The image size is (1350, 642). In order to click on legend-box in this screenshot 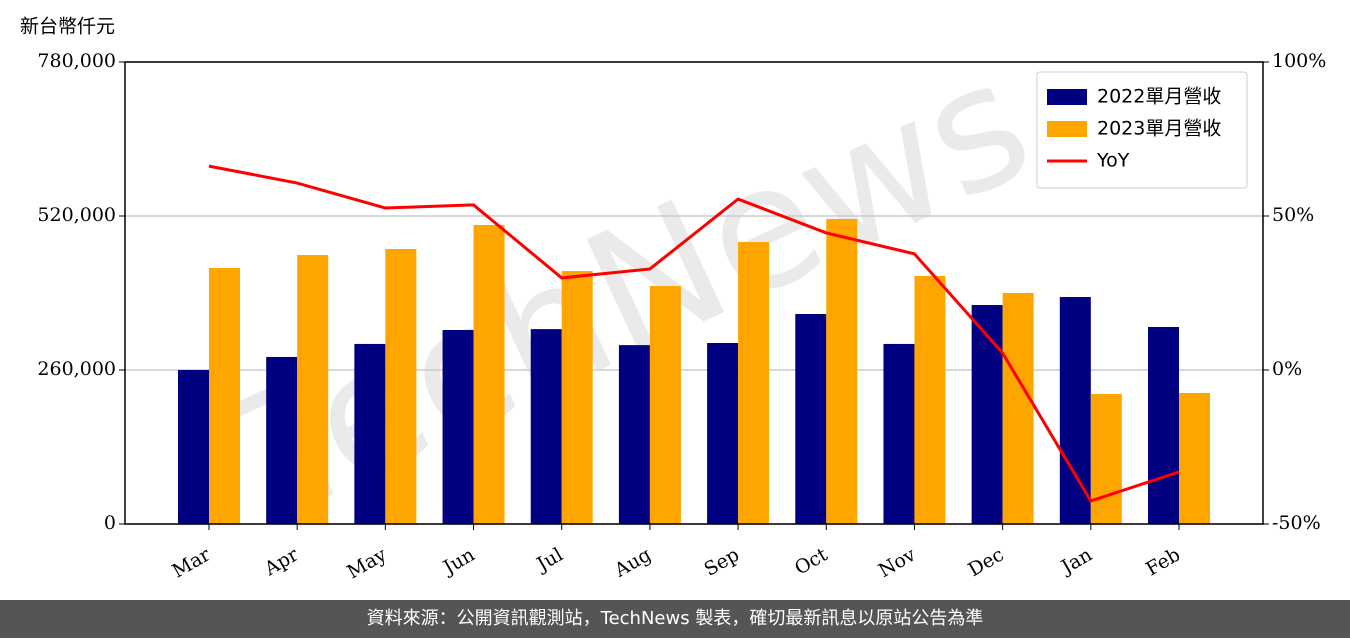, I will do `click(1142, 130)`.